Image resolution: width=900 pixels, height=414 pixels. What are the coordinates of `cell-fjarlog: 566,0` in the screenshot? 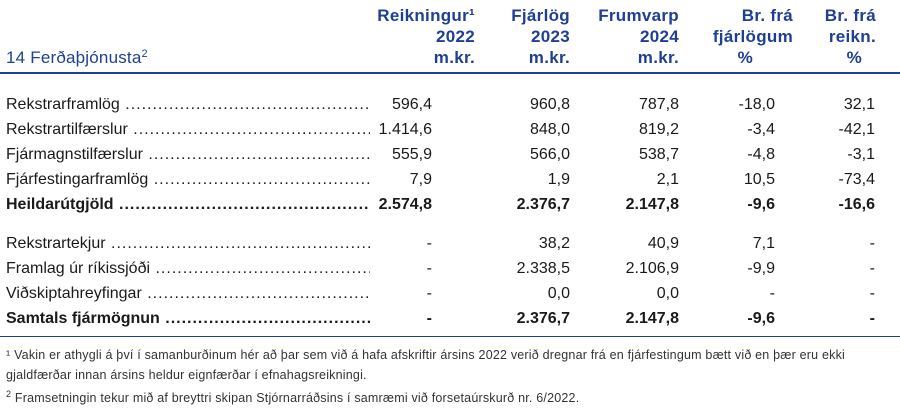 It's located at (549, 154).